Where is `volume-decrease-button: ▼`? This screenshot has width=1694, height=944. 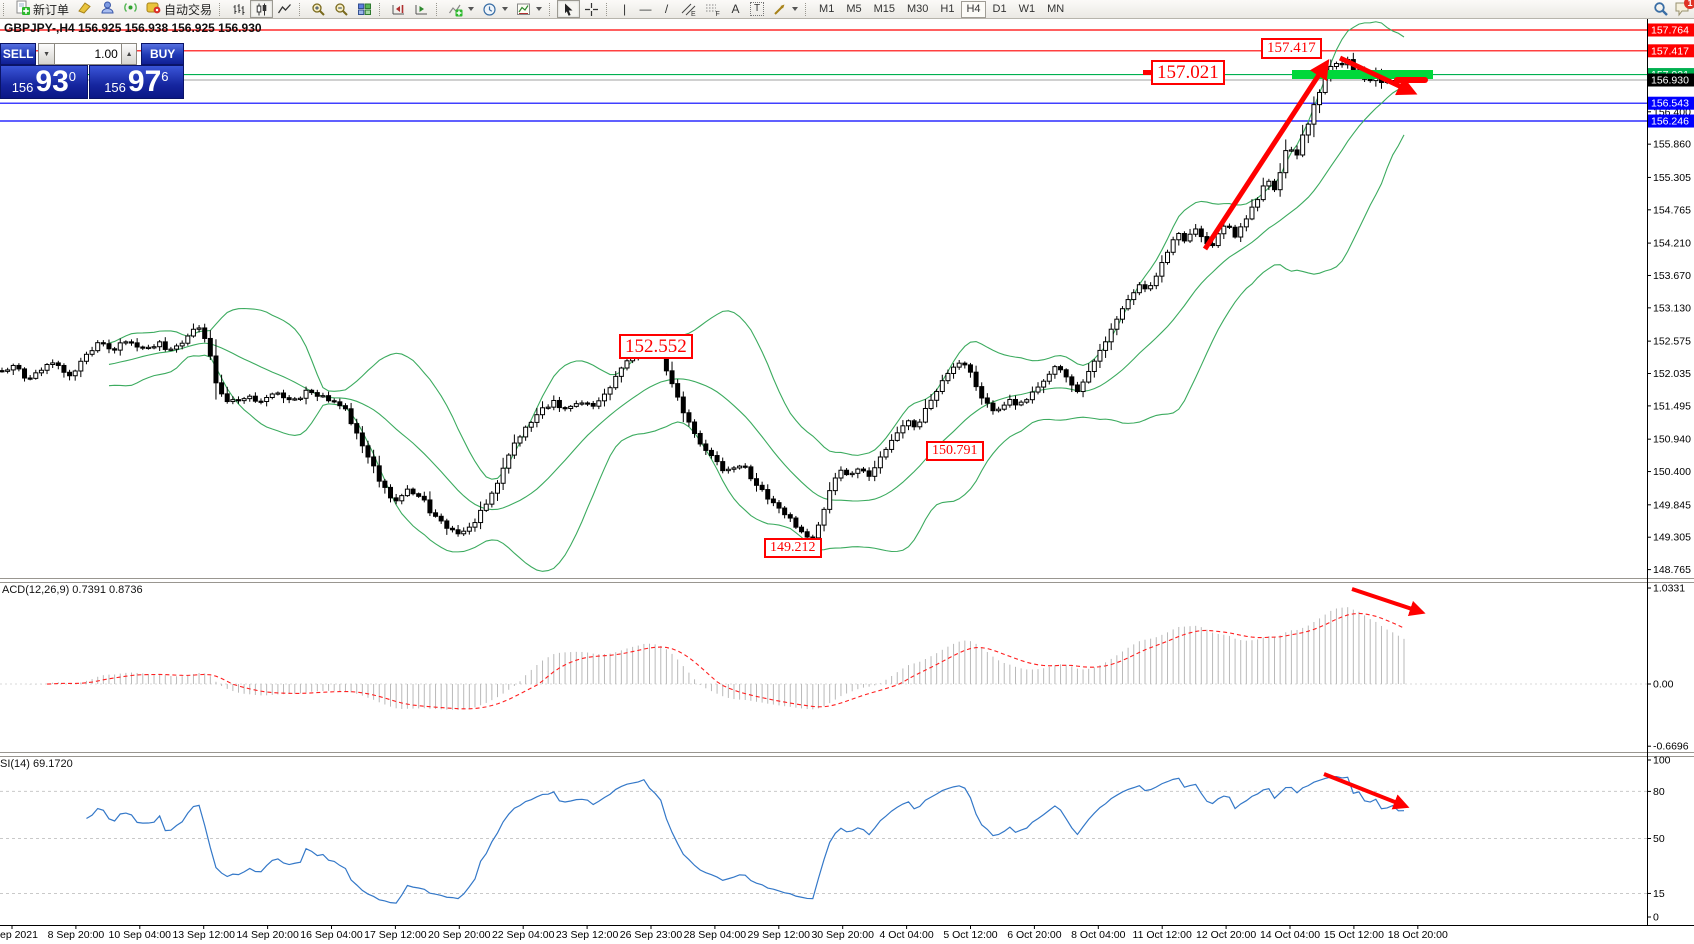 volume-decrease-button: ▼ is located at coordinates (46, 54).